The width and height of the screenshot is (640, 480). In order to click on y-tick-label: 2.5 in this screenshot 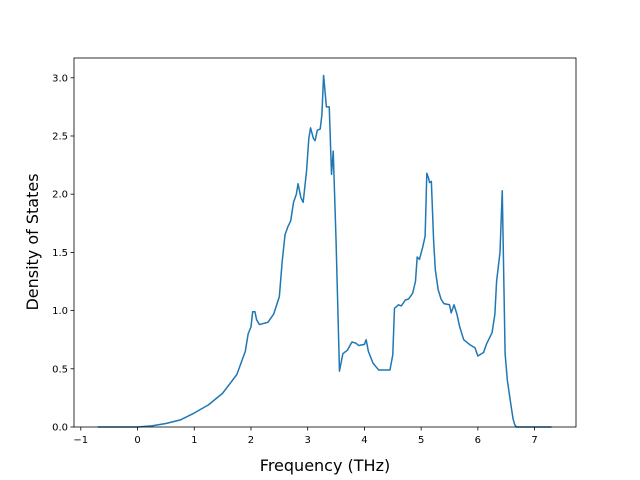, I will do `click(60, 136)`.